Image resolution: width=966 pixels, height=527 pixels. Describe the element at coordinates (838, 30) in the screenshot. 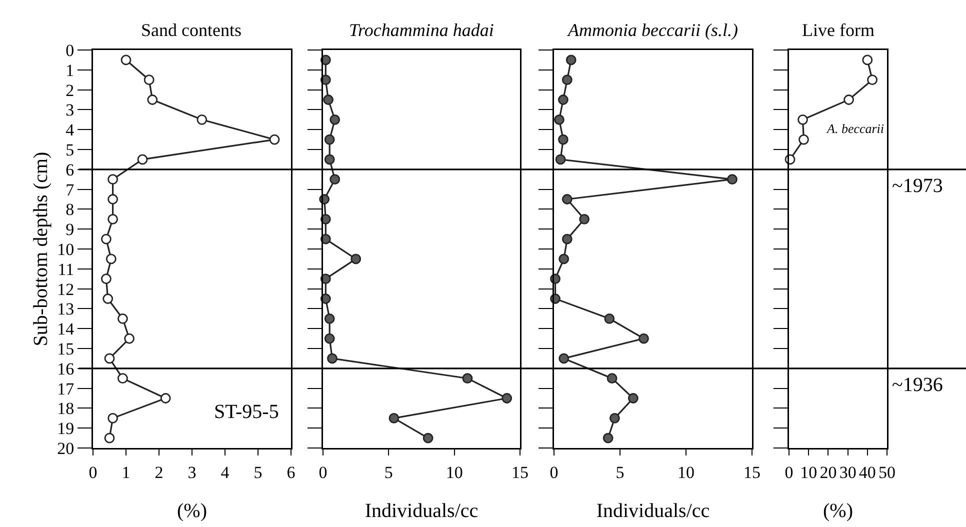

I see `chart-title: Live form` at that location.